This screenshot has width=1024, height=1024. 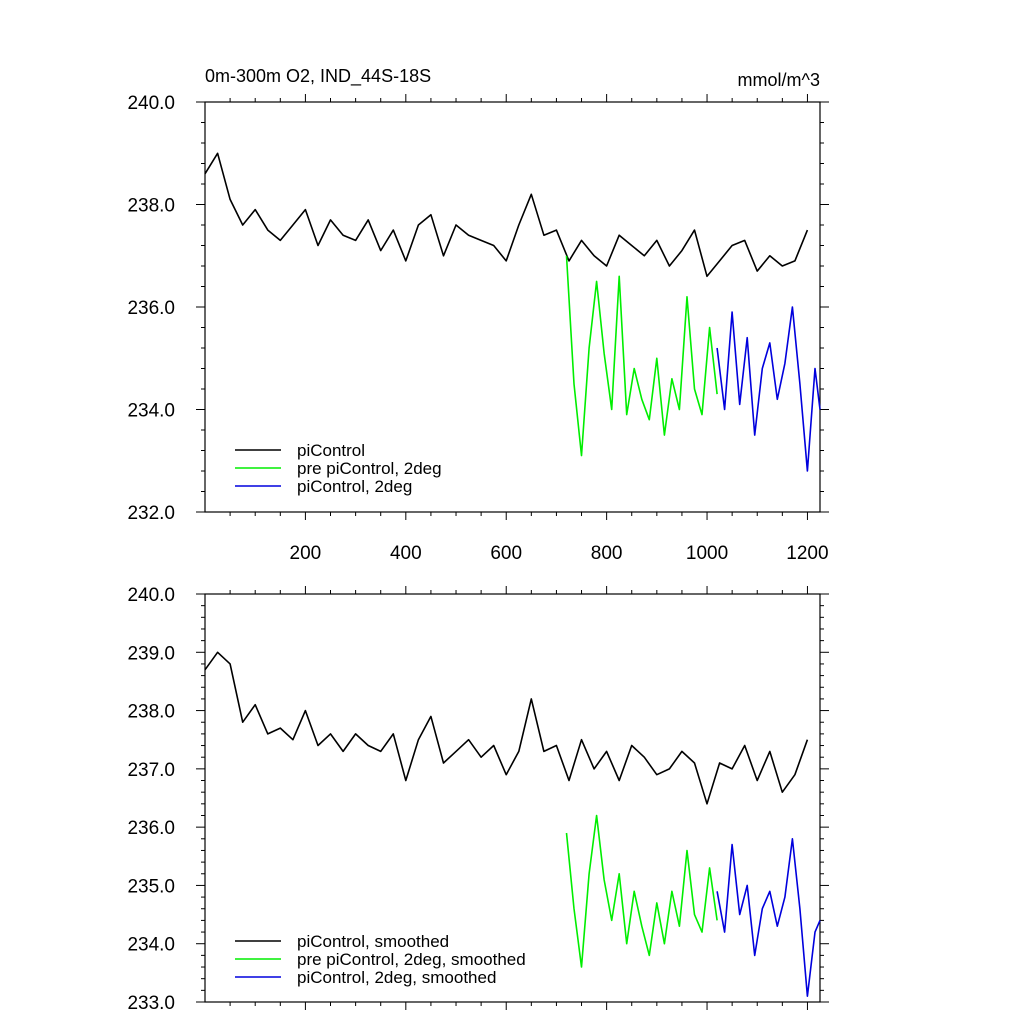 I want to click on legend-label: piControl, smoothed, so click(x=373, y=941).